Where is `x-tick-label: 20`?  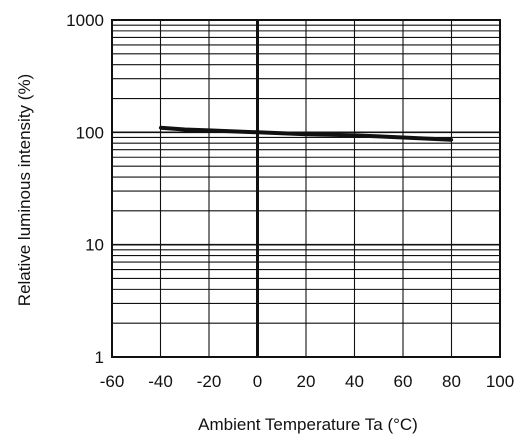 x-tick-label: 20 is located at coordinates (306, 381).